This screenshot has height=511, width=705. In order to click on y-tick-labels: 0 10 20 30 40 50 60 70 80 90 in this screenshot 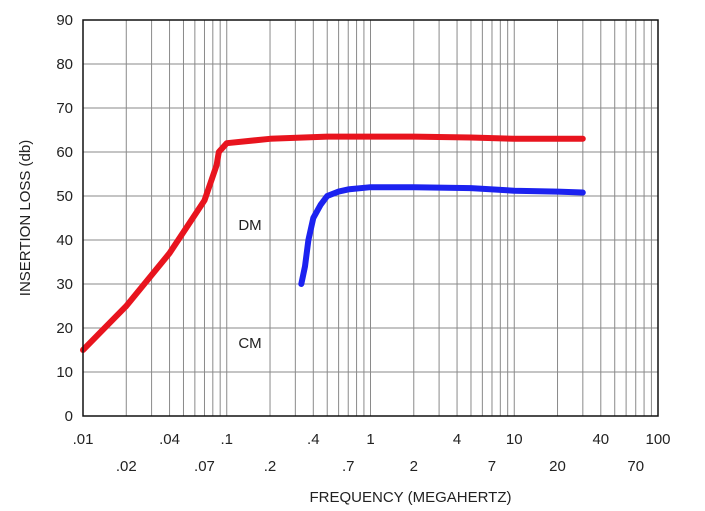, I will do `click(64, 218)`.